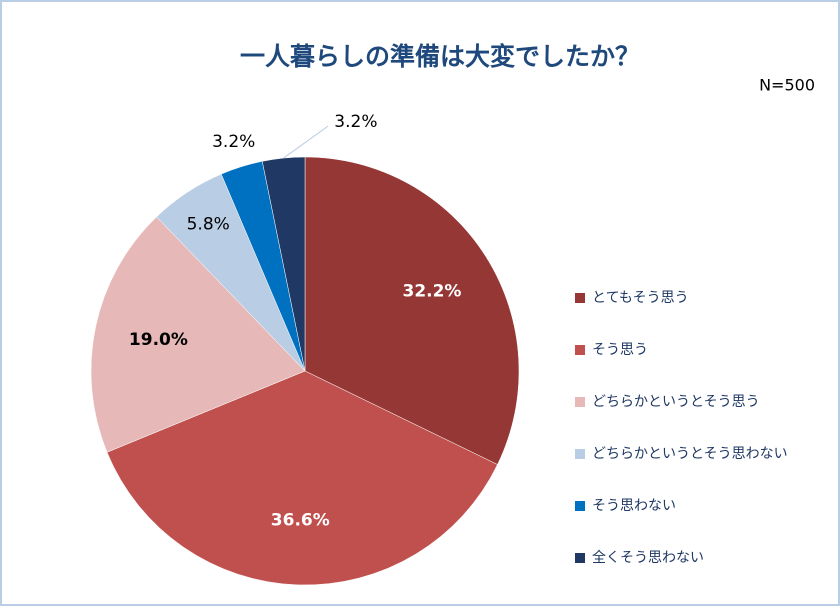 The width and height of the screenshot is (840, 606). Describe the element at coordinates (440, 56) in the screenshot. I see `chart-title: 一人暮らしの準備は大変でしたか？` at that location.